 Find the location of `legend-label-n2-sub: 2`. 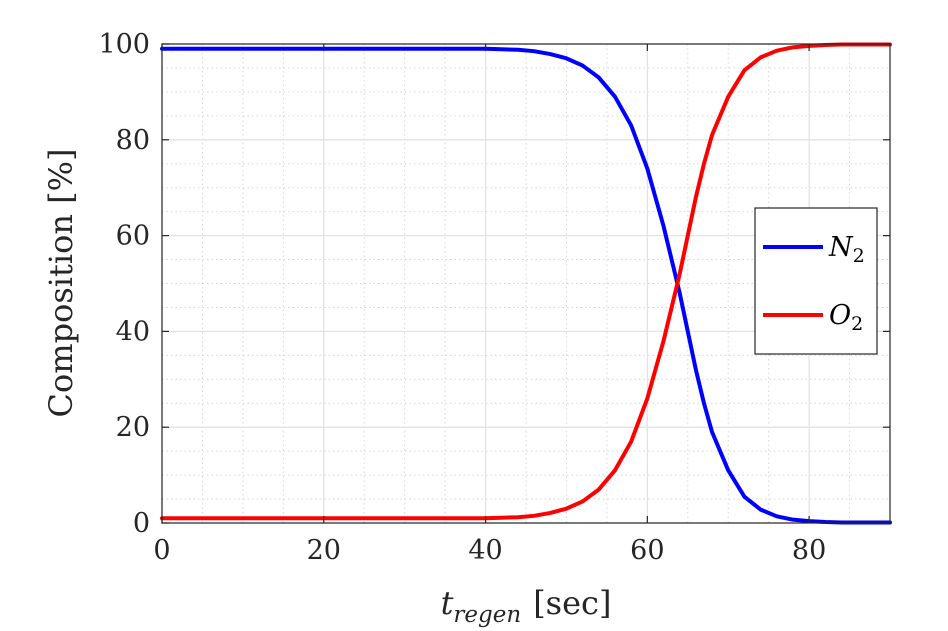

legend-label-n2-sub: 2 is located at coordinates (859, 256).